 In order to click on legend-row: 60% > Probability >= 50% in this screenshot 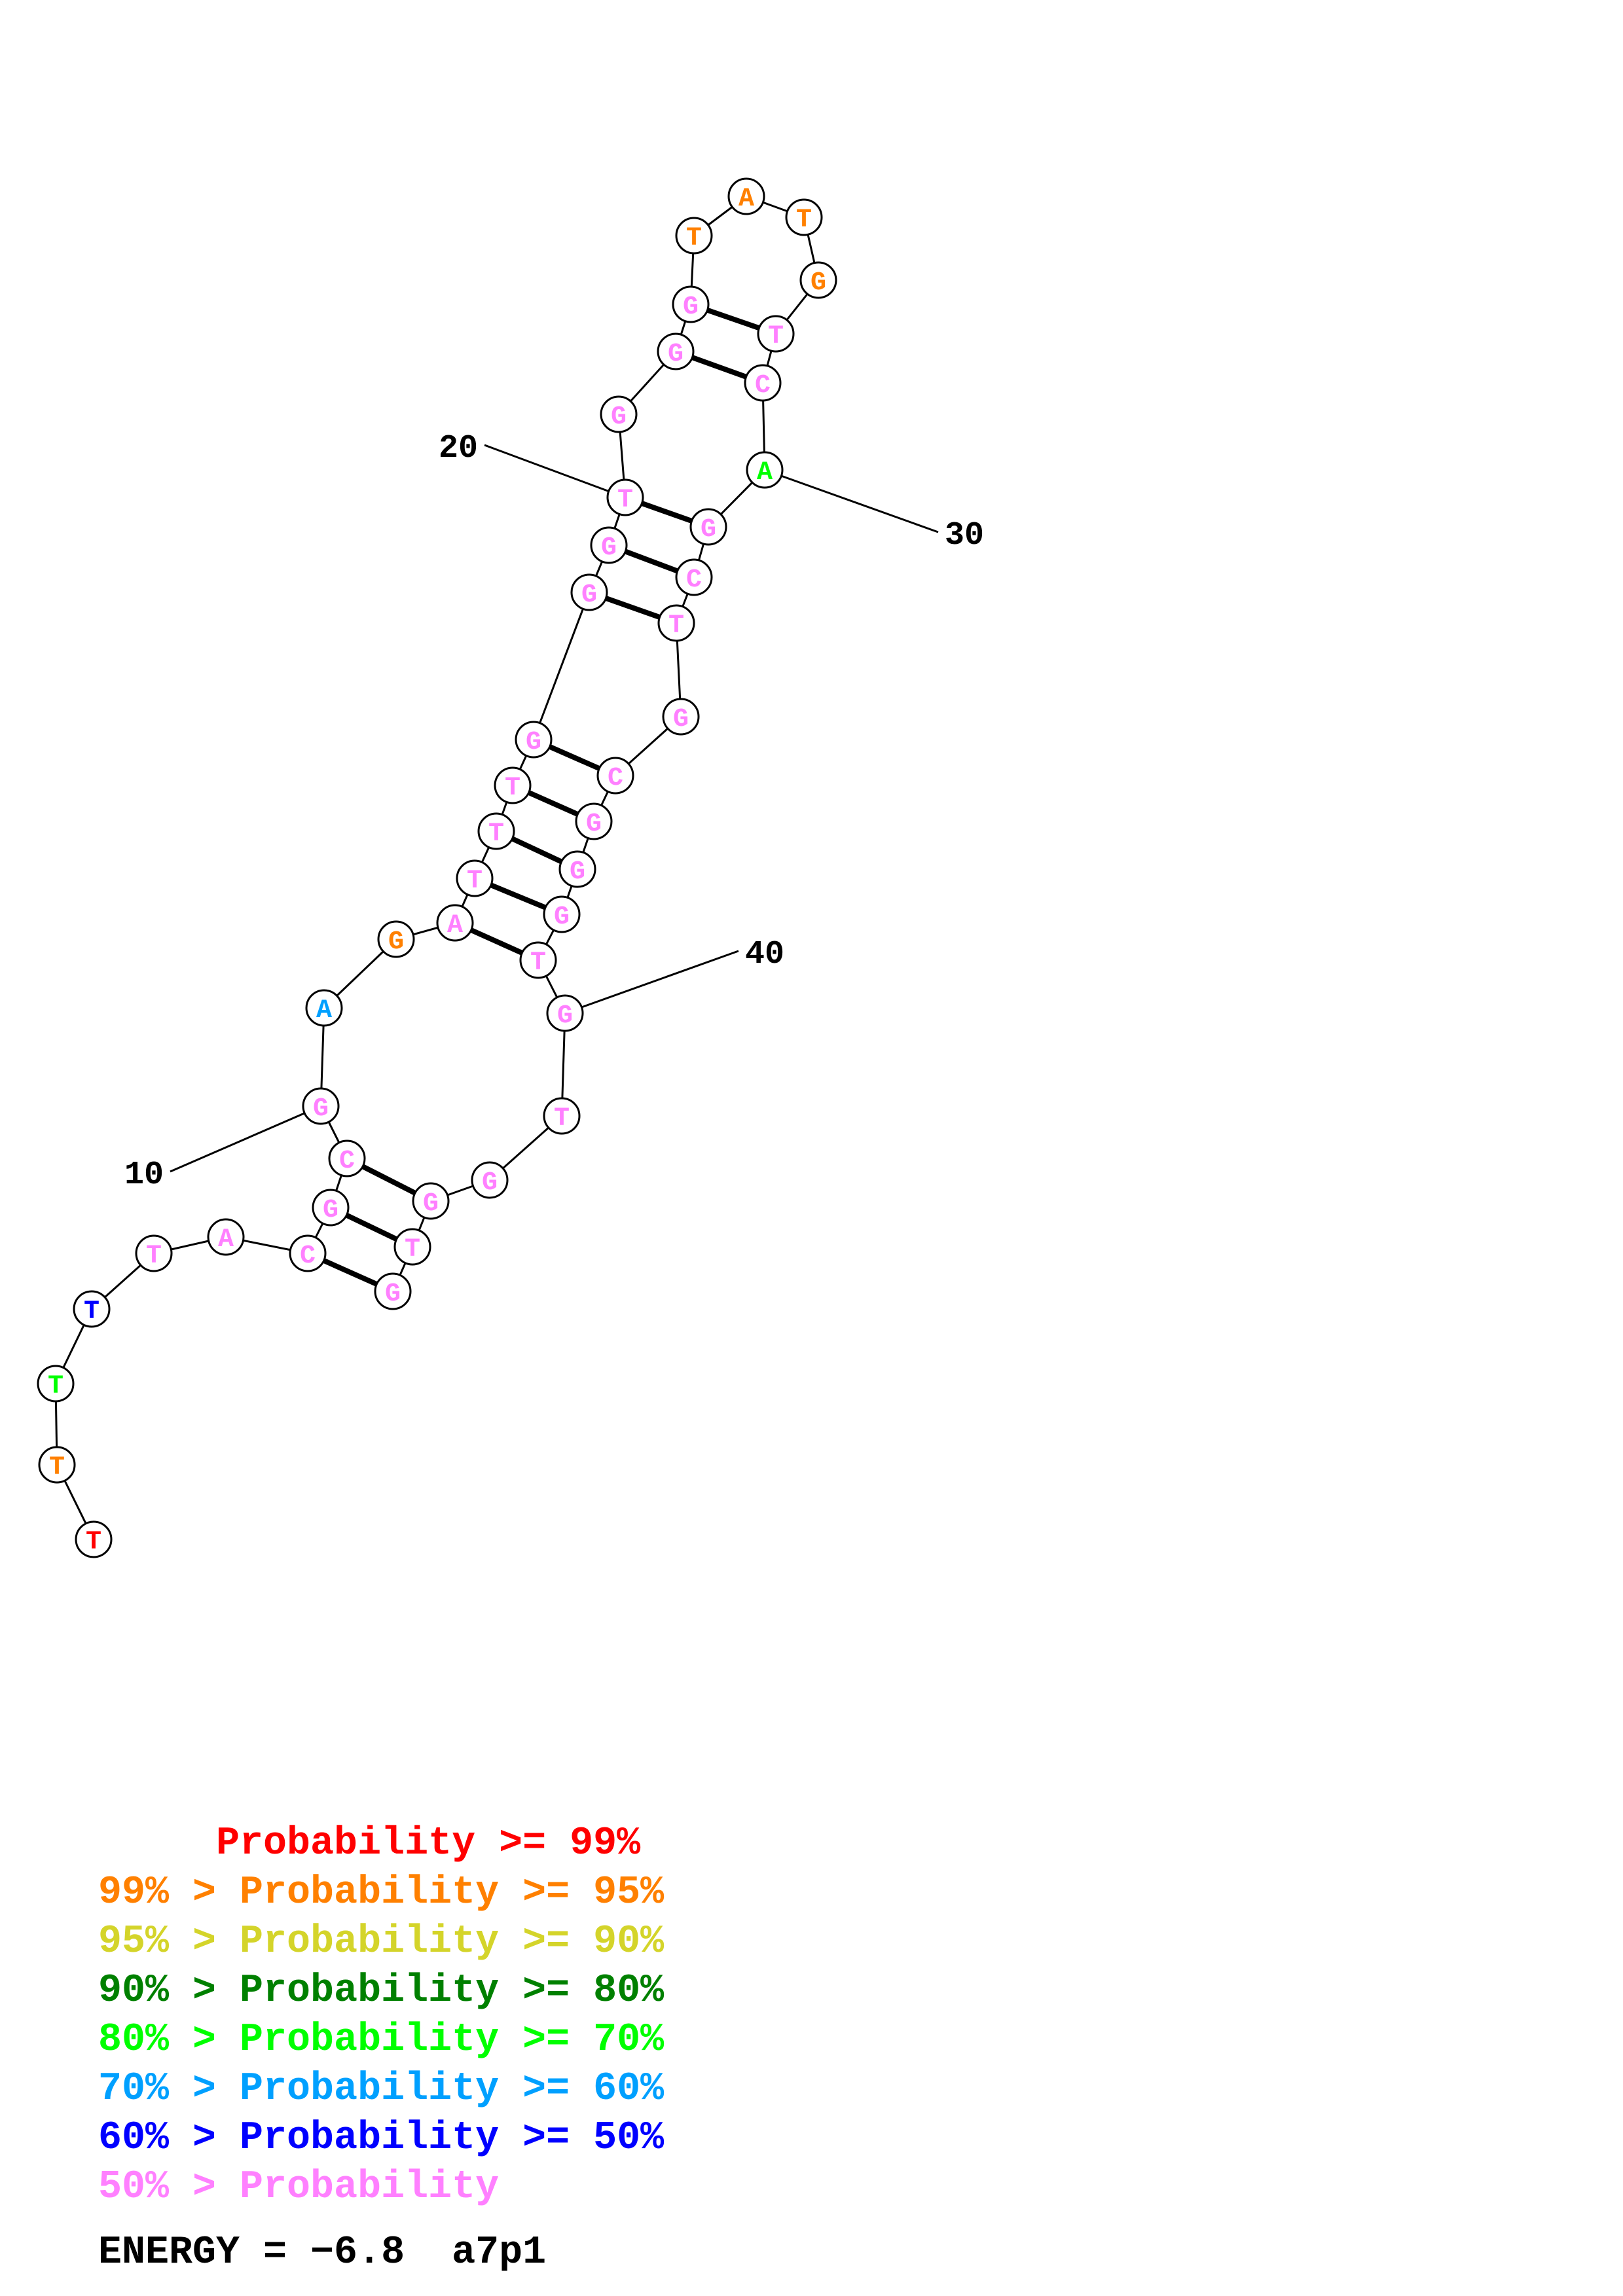, I will do `click(381, 2138)`.